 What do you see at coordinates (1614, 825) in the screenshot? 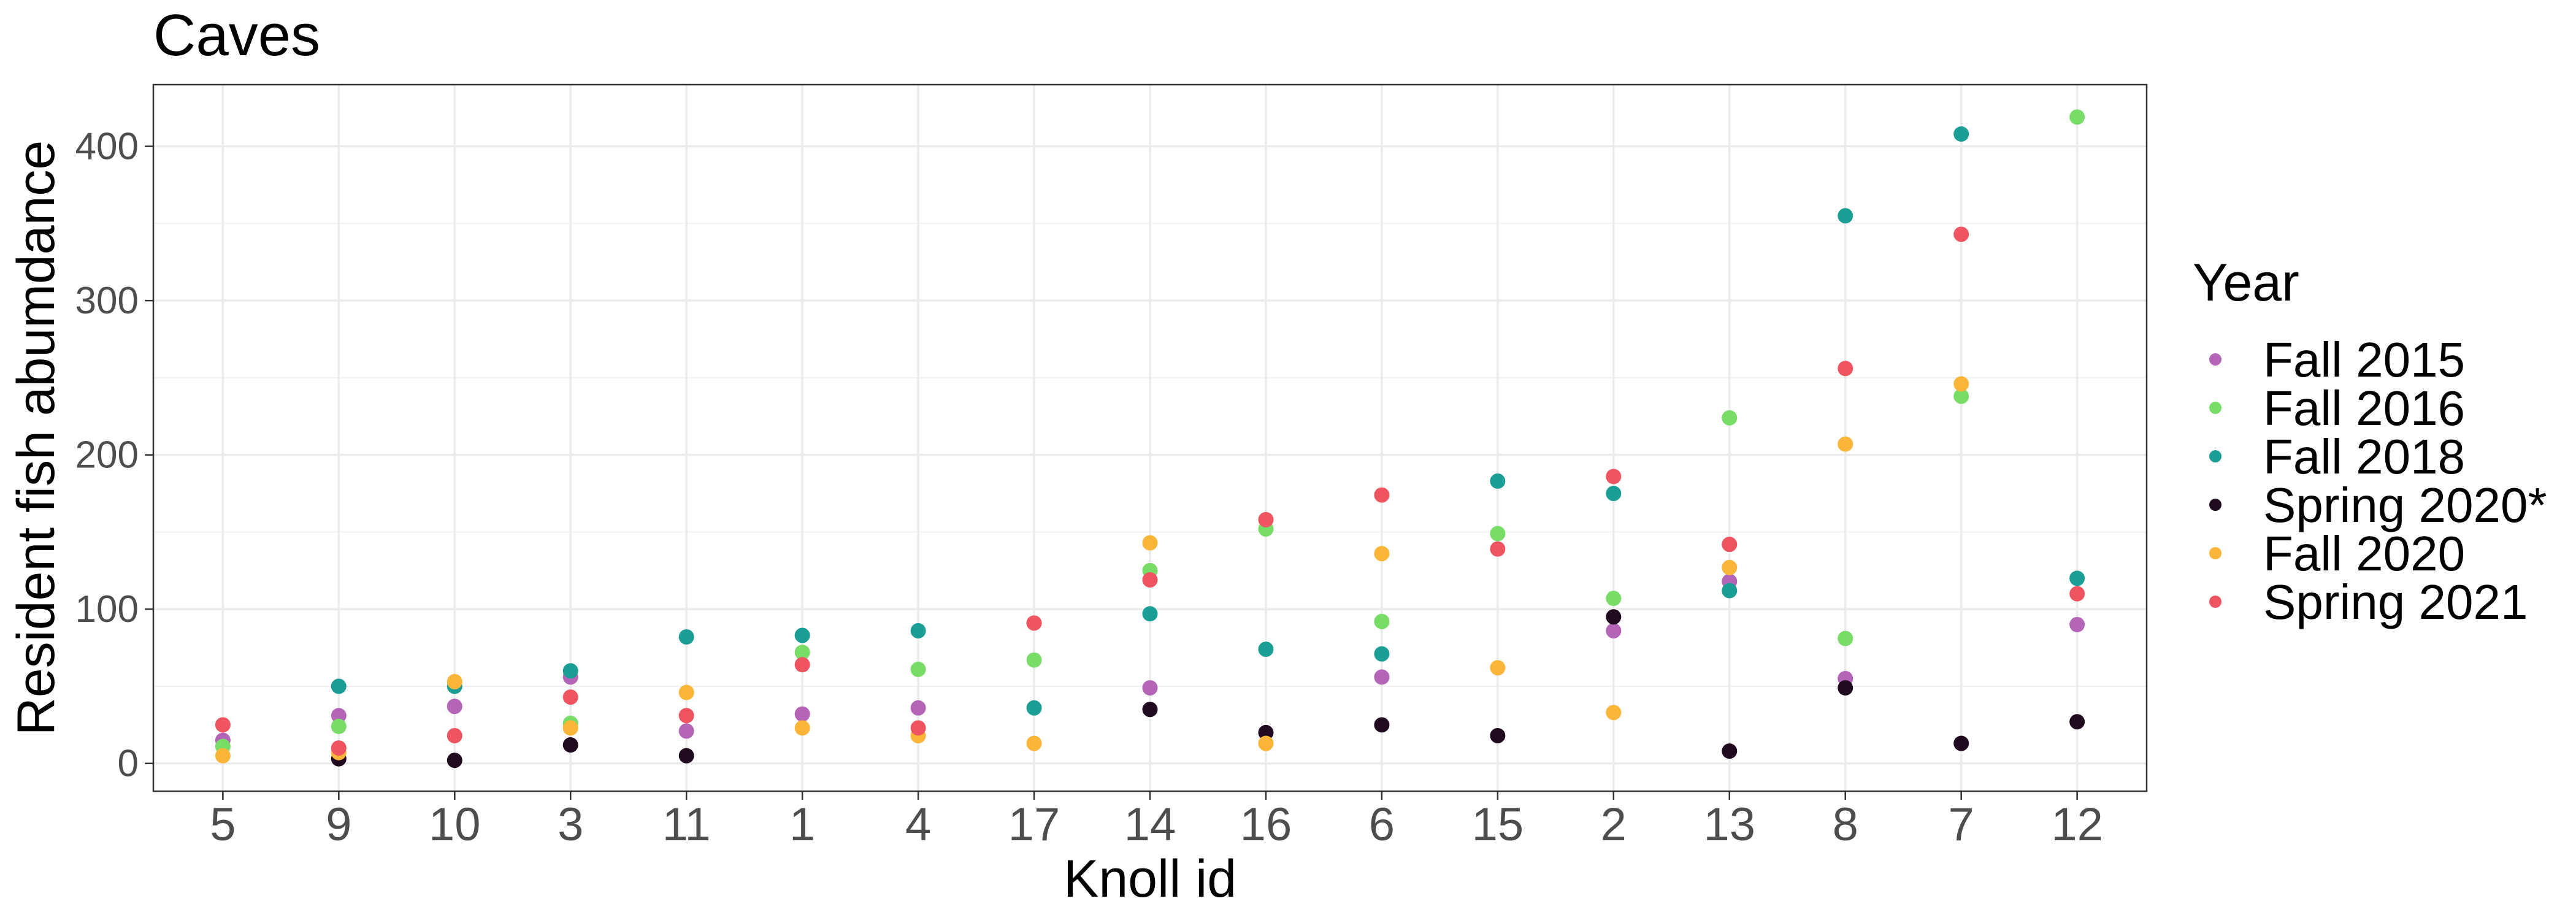
I see `x-tick-label: 2` at bounding box center [1614, 825].